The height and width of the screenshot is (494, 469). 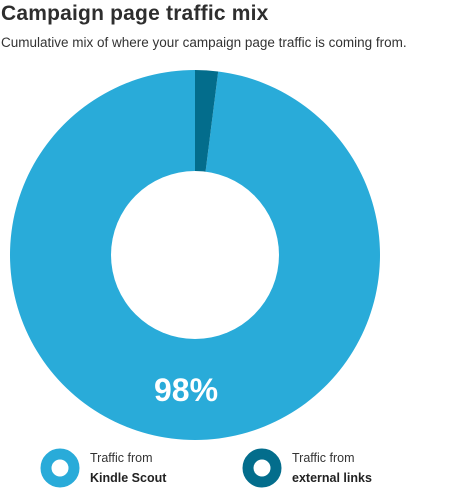 What do you see at coordinates (103, 468) in the screenshot?
I see `legend-item-kindle-scout: Traffic from Kindle Scout` at bounding box center [103, 468].